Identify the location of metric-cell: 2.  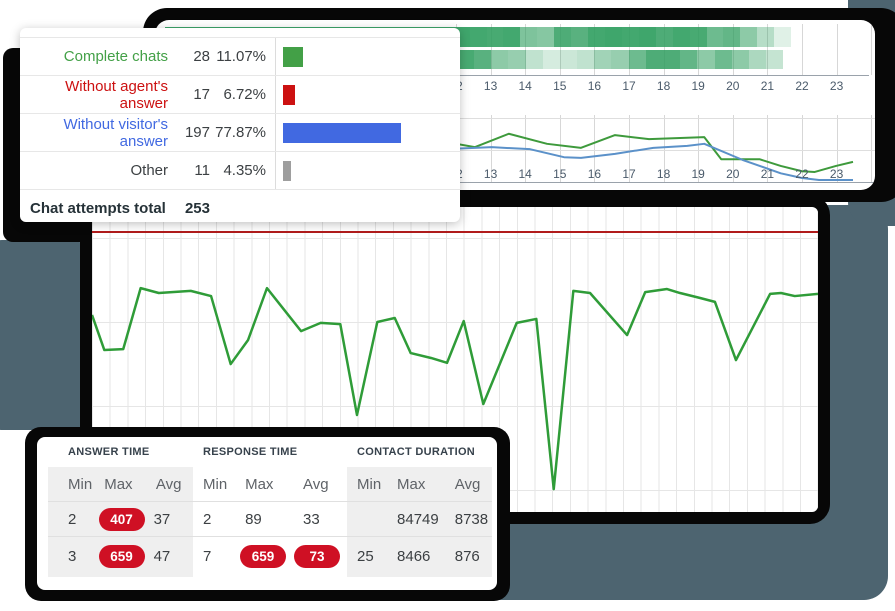
(207, 519).